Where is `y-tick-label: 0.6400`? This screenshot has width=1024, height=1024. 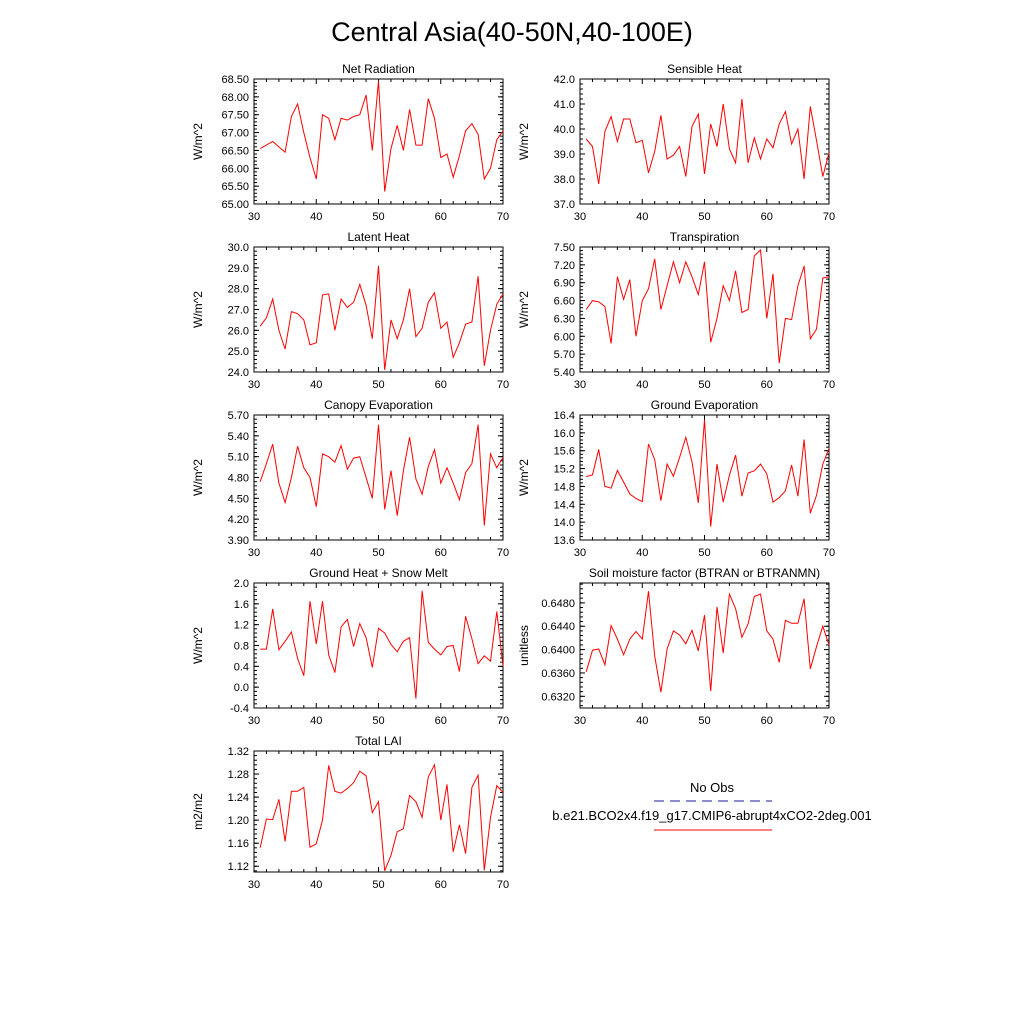 y-tick-label: 0.6400 is located at coordinates (558, 651).